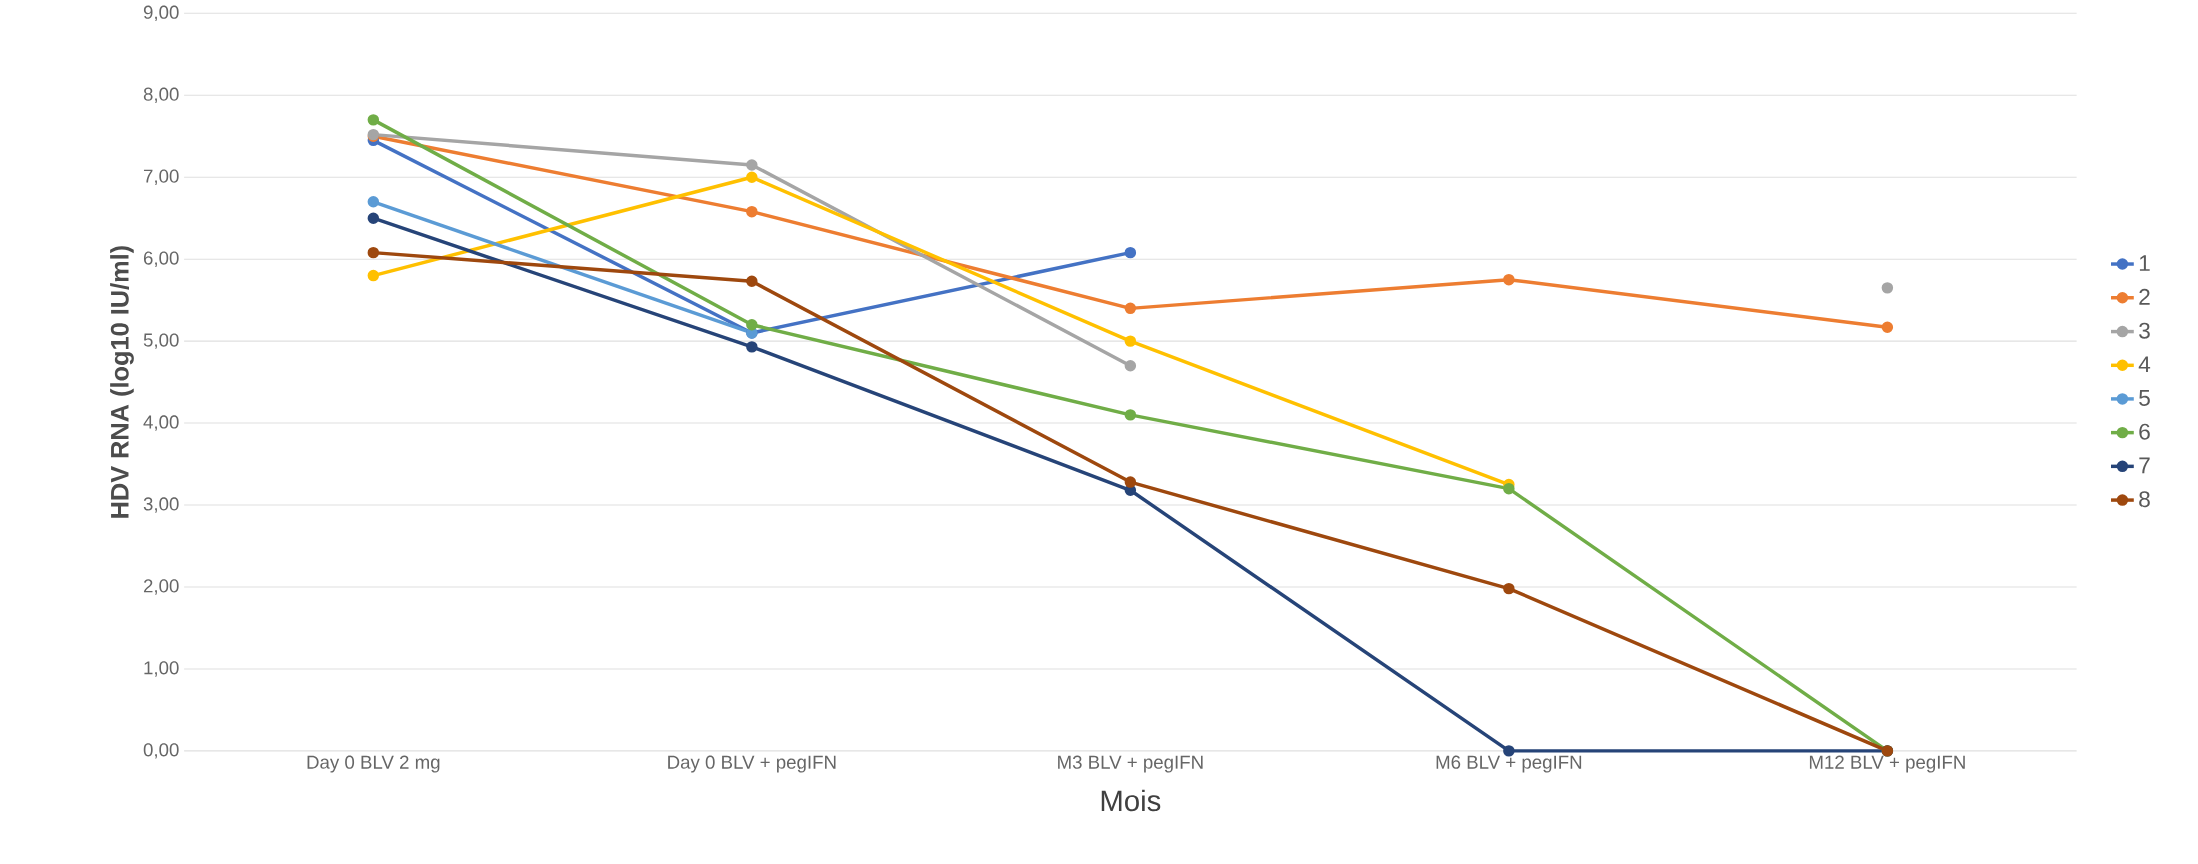 The width and height of the screenshot is (2198, 864). Describe the element at coordinates (373, 764) in the screenshot. I see `x-tick-label: Day 0 BLV 2 mg` at that location.